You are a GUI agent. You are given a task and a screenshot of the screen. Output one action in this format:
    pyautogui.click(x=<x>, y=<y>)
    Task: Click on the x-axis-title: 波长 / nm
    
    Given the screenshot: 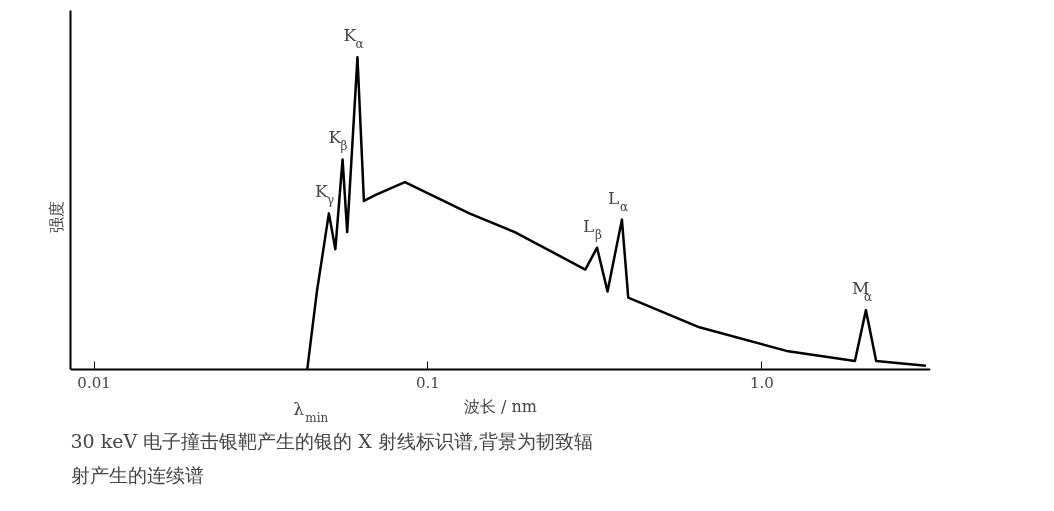 What is the action you would take?
    pyautogui.click(x=500, y=406)
    